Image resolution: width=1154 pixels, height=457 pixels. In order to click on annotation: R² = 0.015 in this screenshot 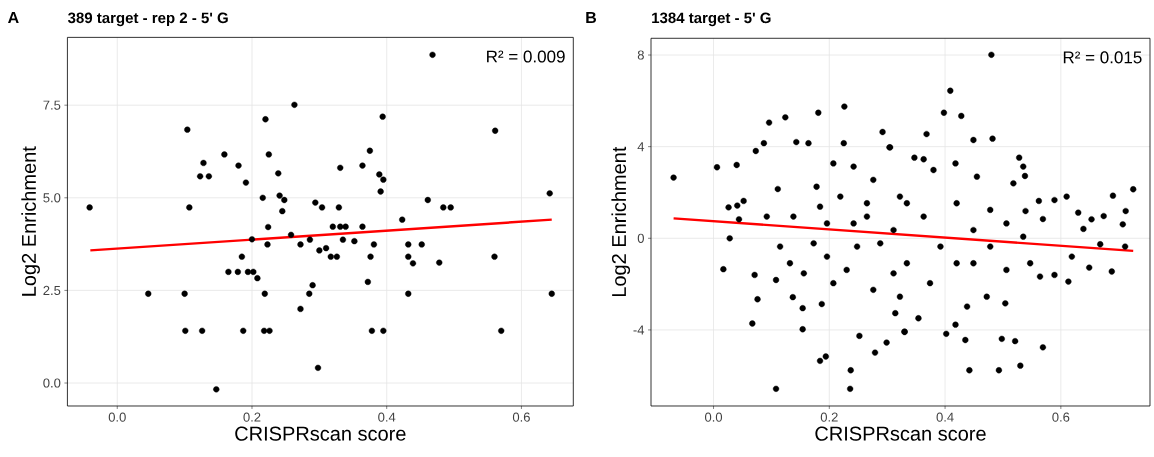, I will do `click(1102, 57)`.